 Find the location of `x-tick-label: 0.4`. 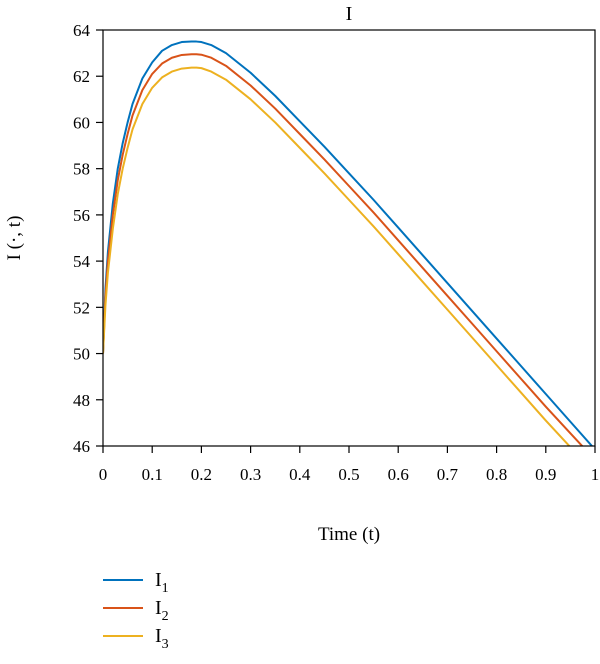

x-tick-label: 0.4 is located at coordinates (300, 474).